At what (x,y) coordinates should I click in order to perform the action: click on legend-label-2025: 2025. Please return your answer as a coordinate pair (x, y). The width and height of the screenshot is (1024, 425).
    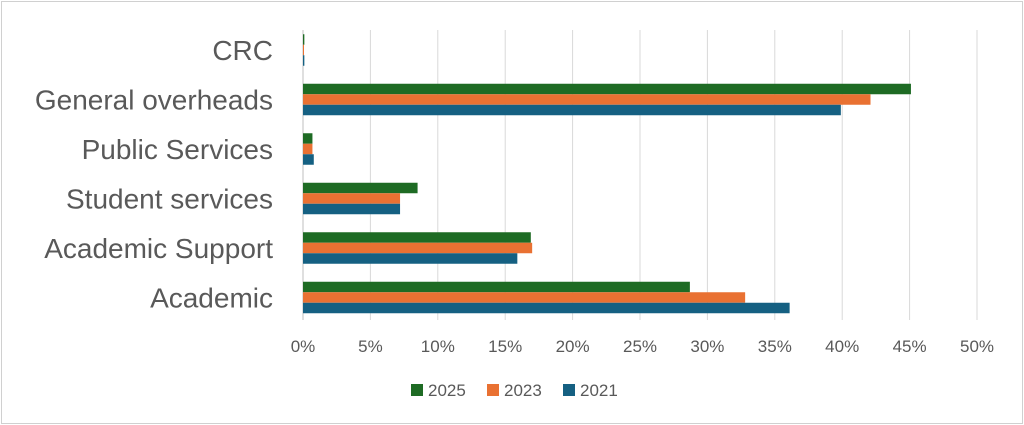
    Looking at the image, I should click on (447, 390).